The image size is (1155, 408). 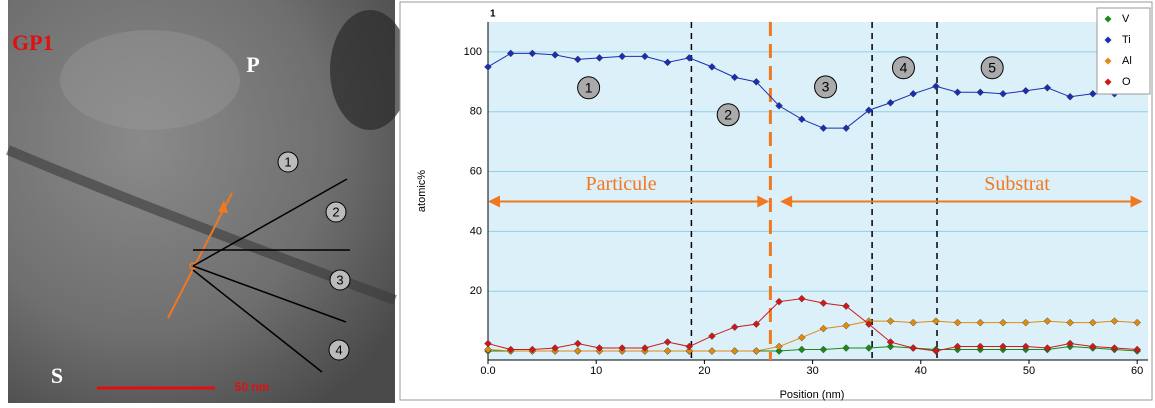 What do you see at coordinates (589, 88) in the screenshot?
I see `zone-label: 1` at bounding box center [589, 88].